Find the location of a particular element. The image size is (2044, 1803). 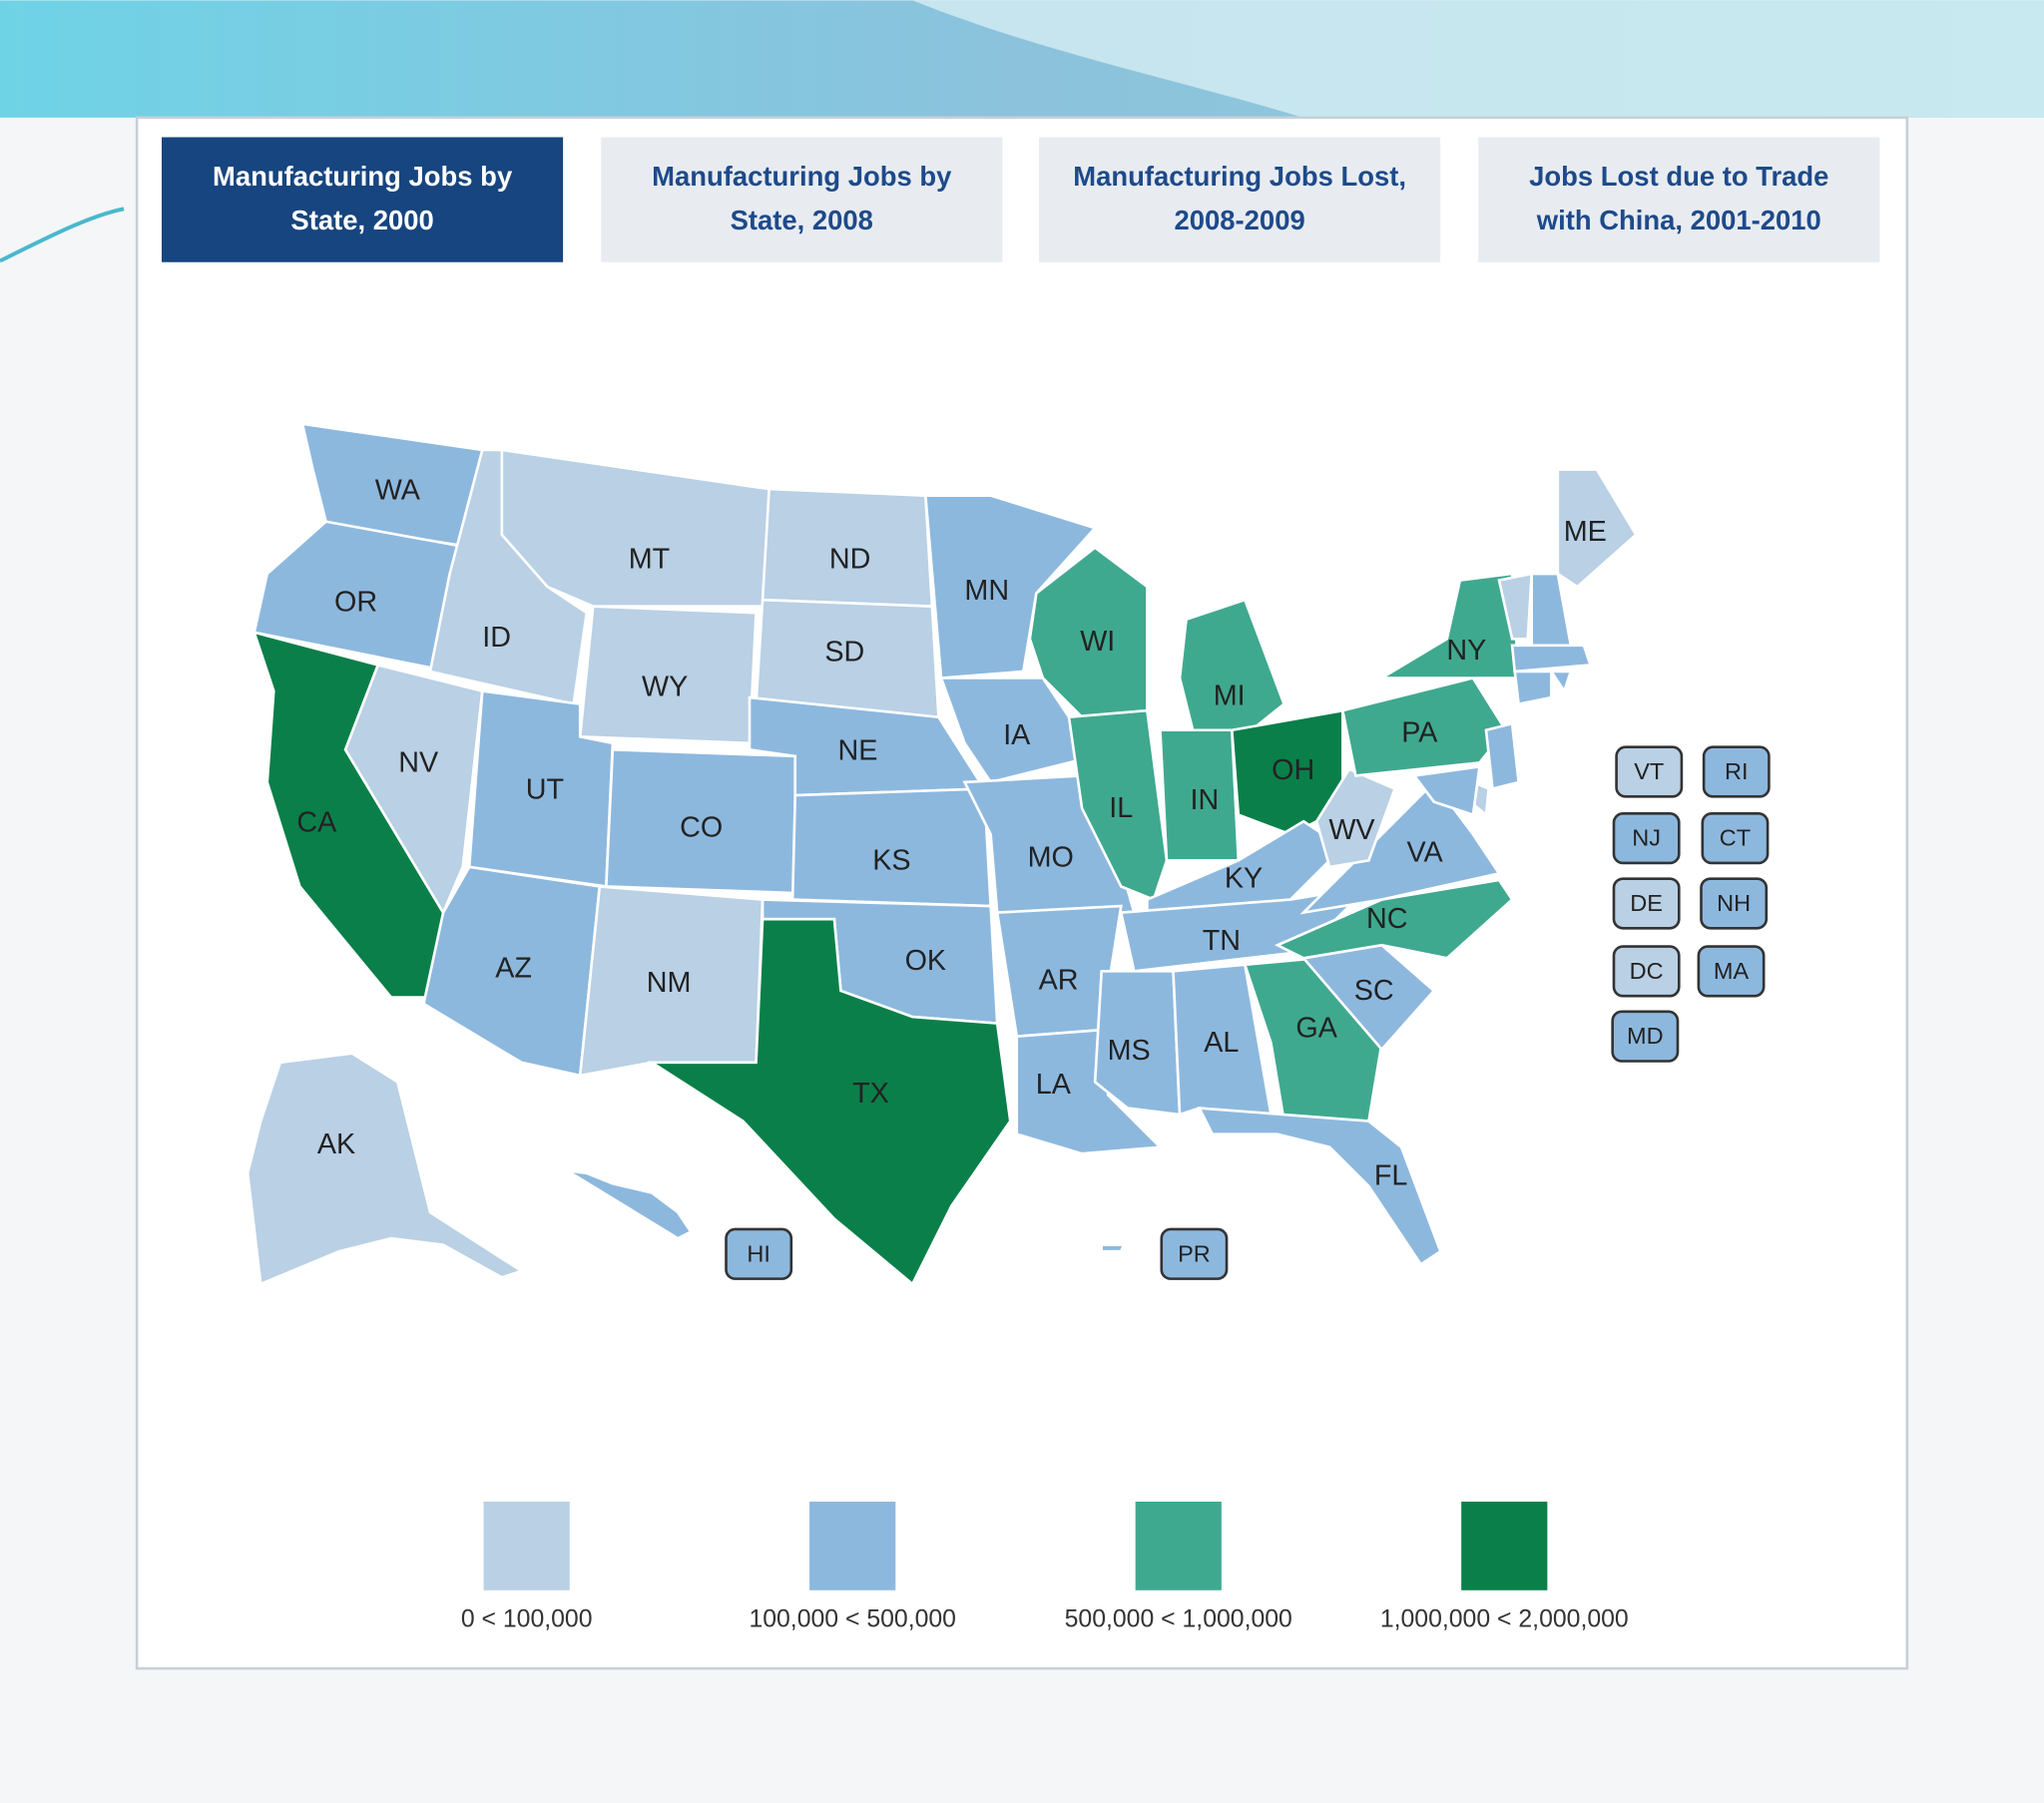

tab: Manufacturing Jobs by State, 2000 is located at coordinates (362, 199).